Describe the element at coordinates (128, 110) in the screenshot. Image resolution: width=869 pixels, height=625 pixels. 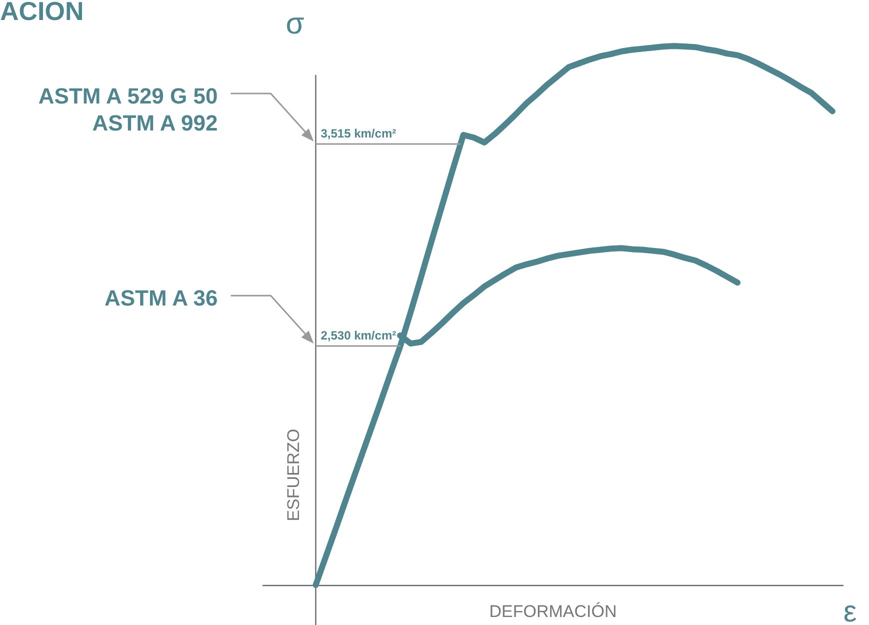
I see `text: ASTM A 529 G 50 ASTM A 992` at that location.